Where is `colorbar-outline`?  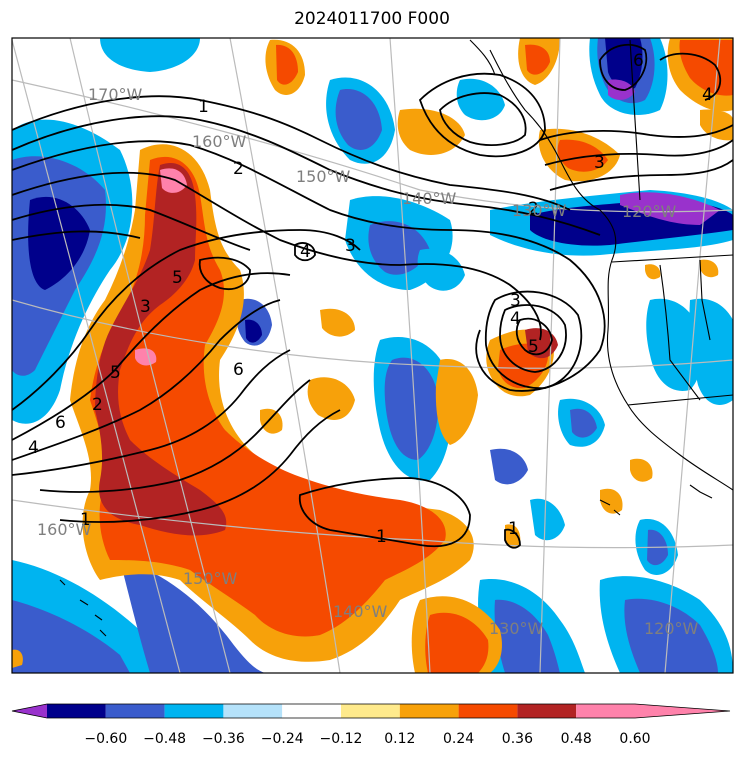 colorbar-outline is located at coordinates (371, 711).